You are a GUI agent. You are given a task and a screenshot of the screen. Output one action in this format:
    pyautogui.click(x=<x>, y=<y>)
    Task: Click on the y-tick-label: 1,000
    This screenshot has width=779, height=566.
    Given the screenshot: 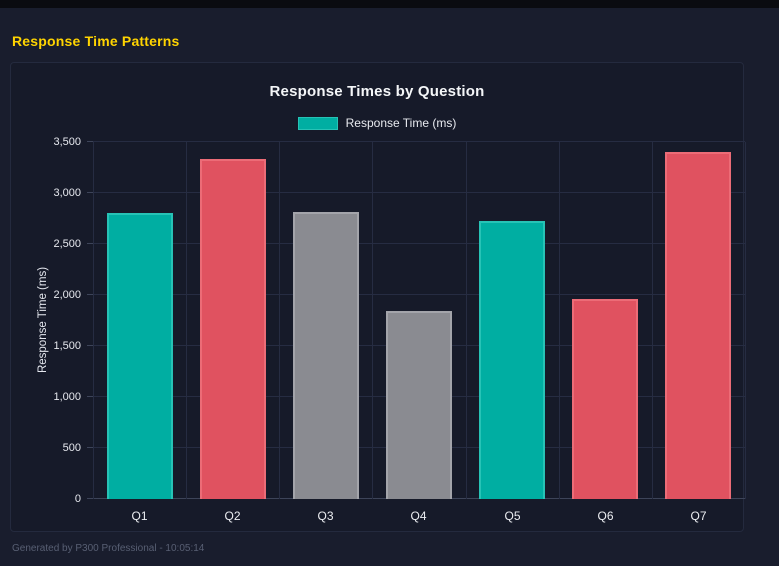 What is the action you would take?
    pyautogui.click(x=67, y=397)
    